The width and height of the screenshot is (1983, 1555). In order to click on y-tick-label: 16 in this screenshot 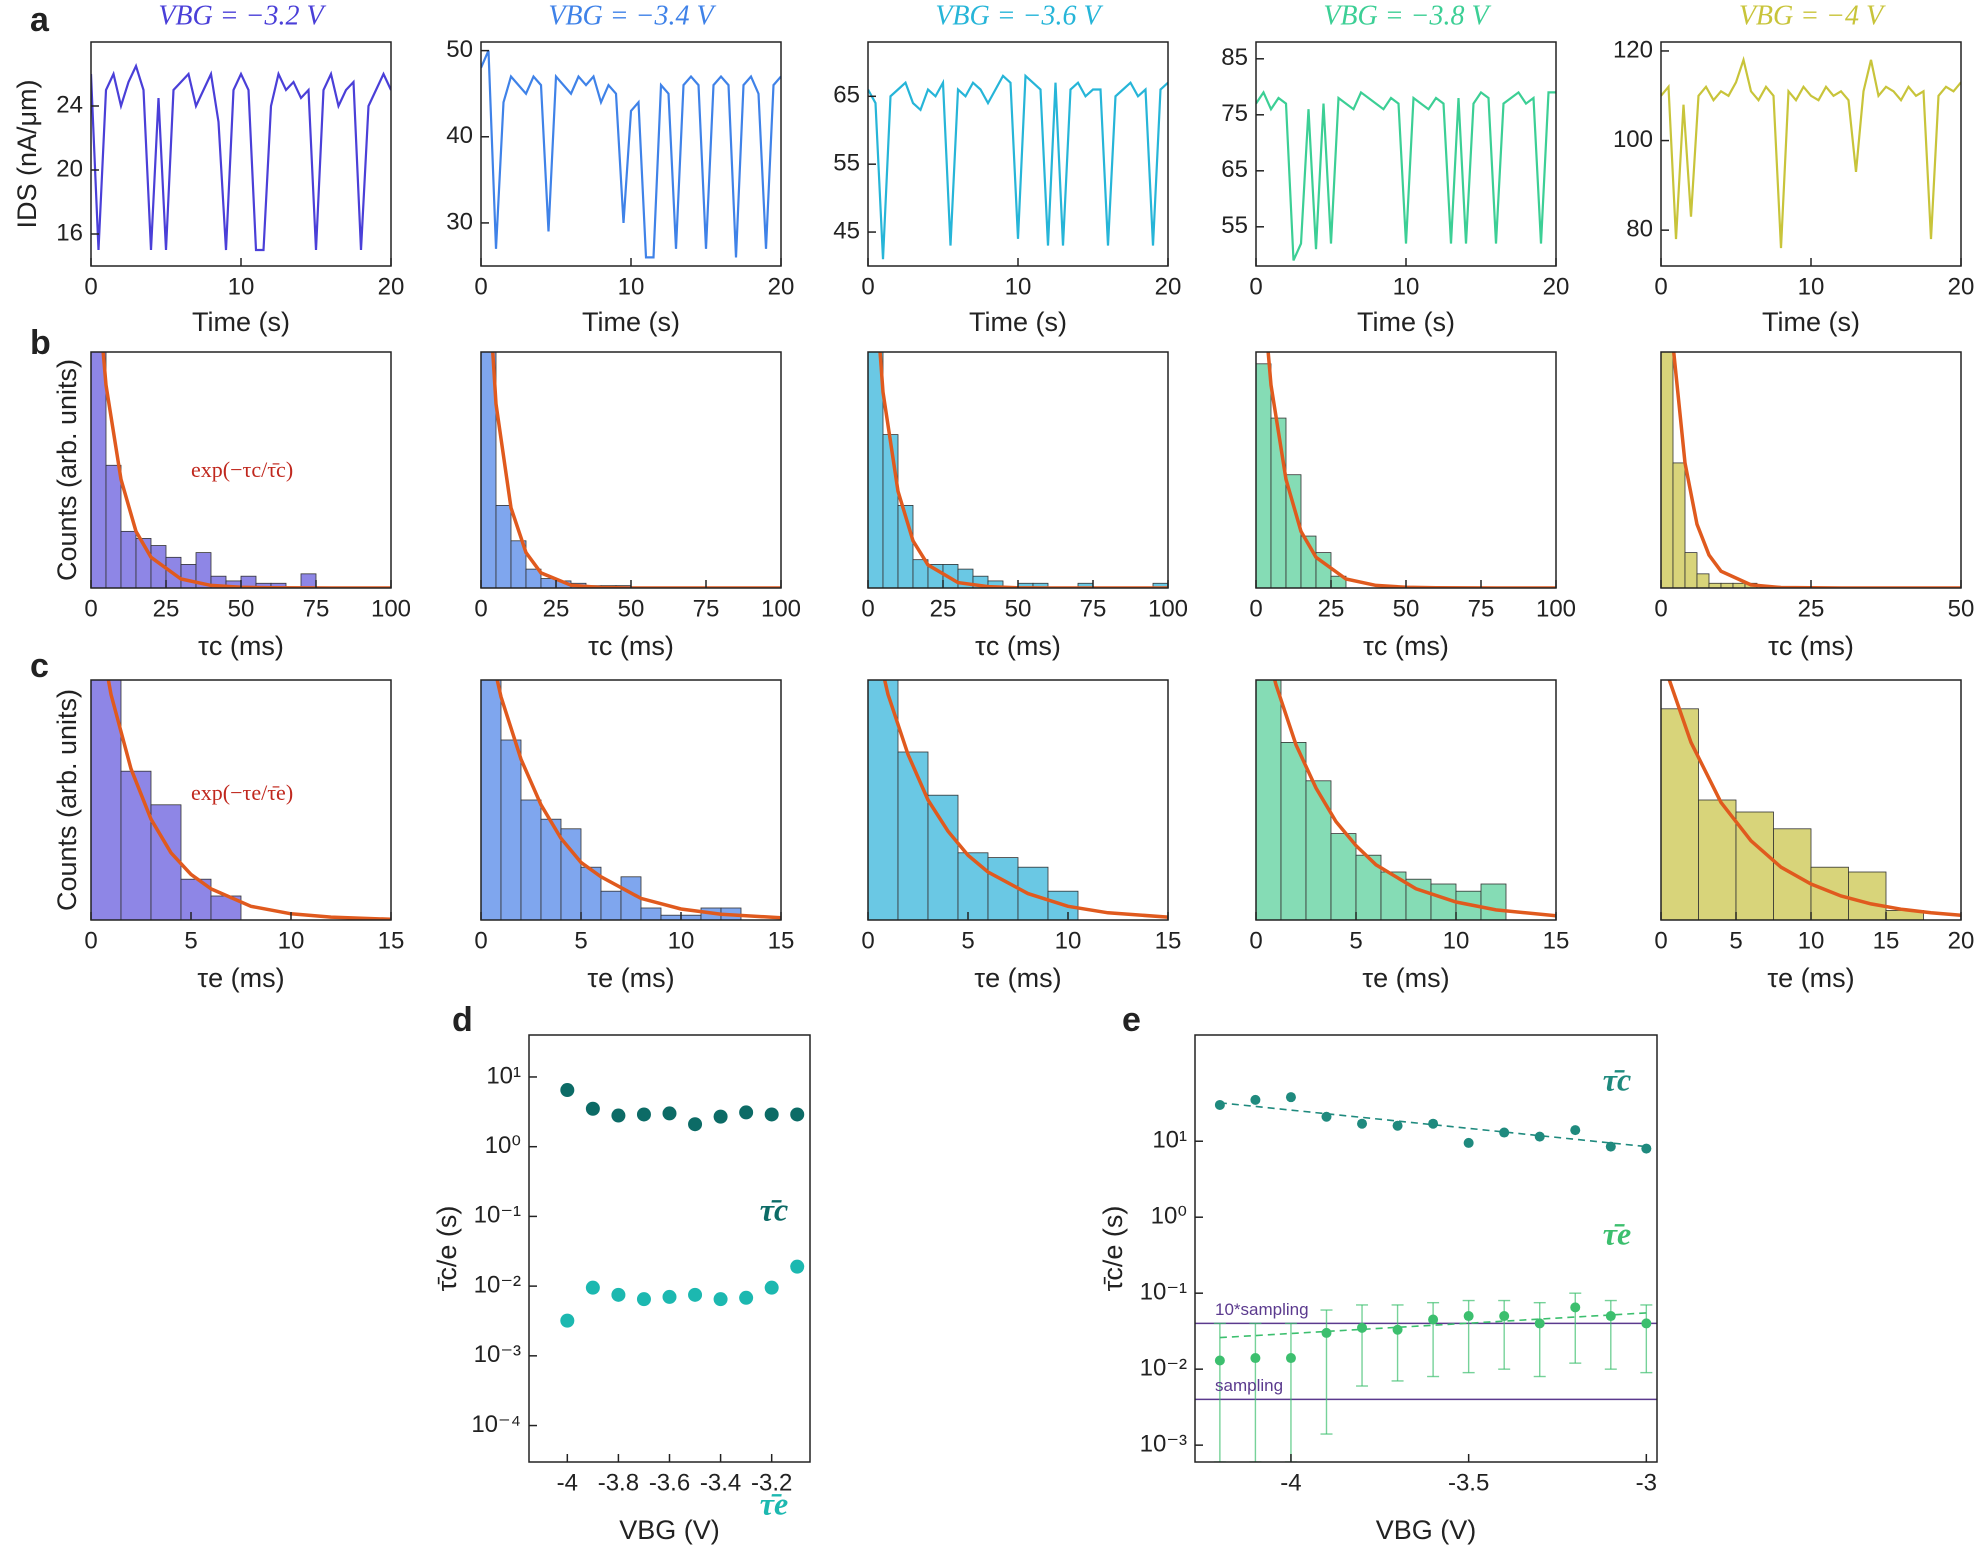, I will do `click(69, 232)`.